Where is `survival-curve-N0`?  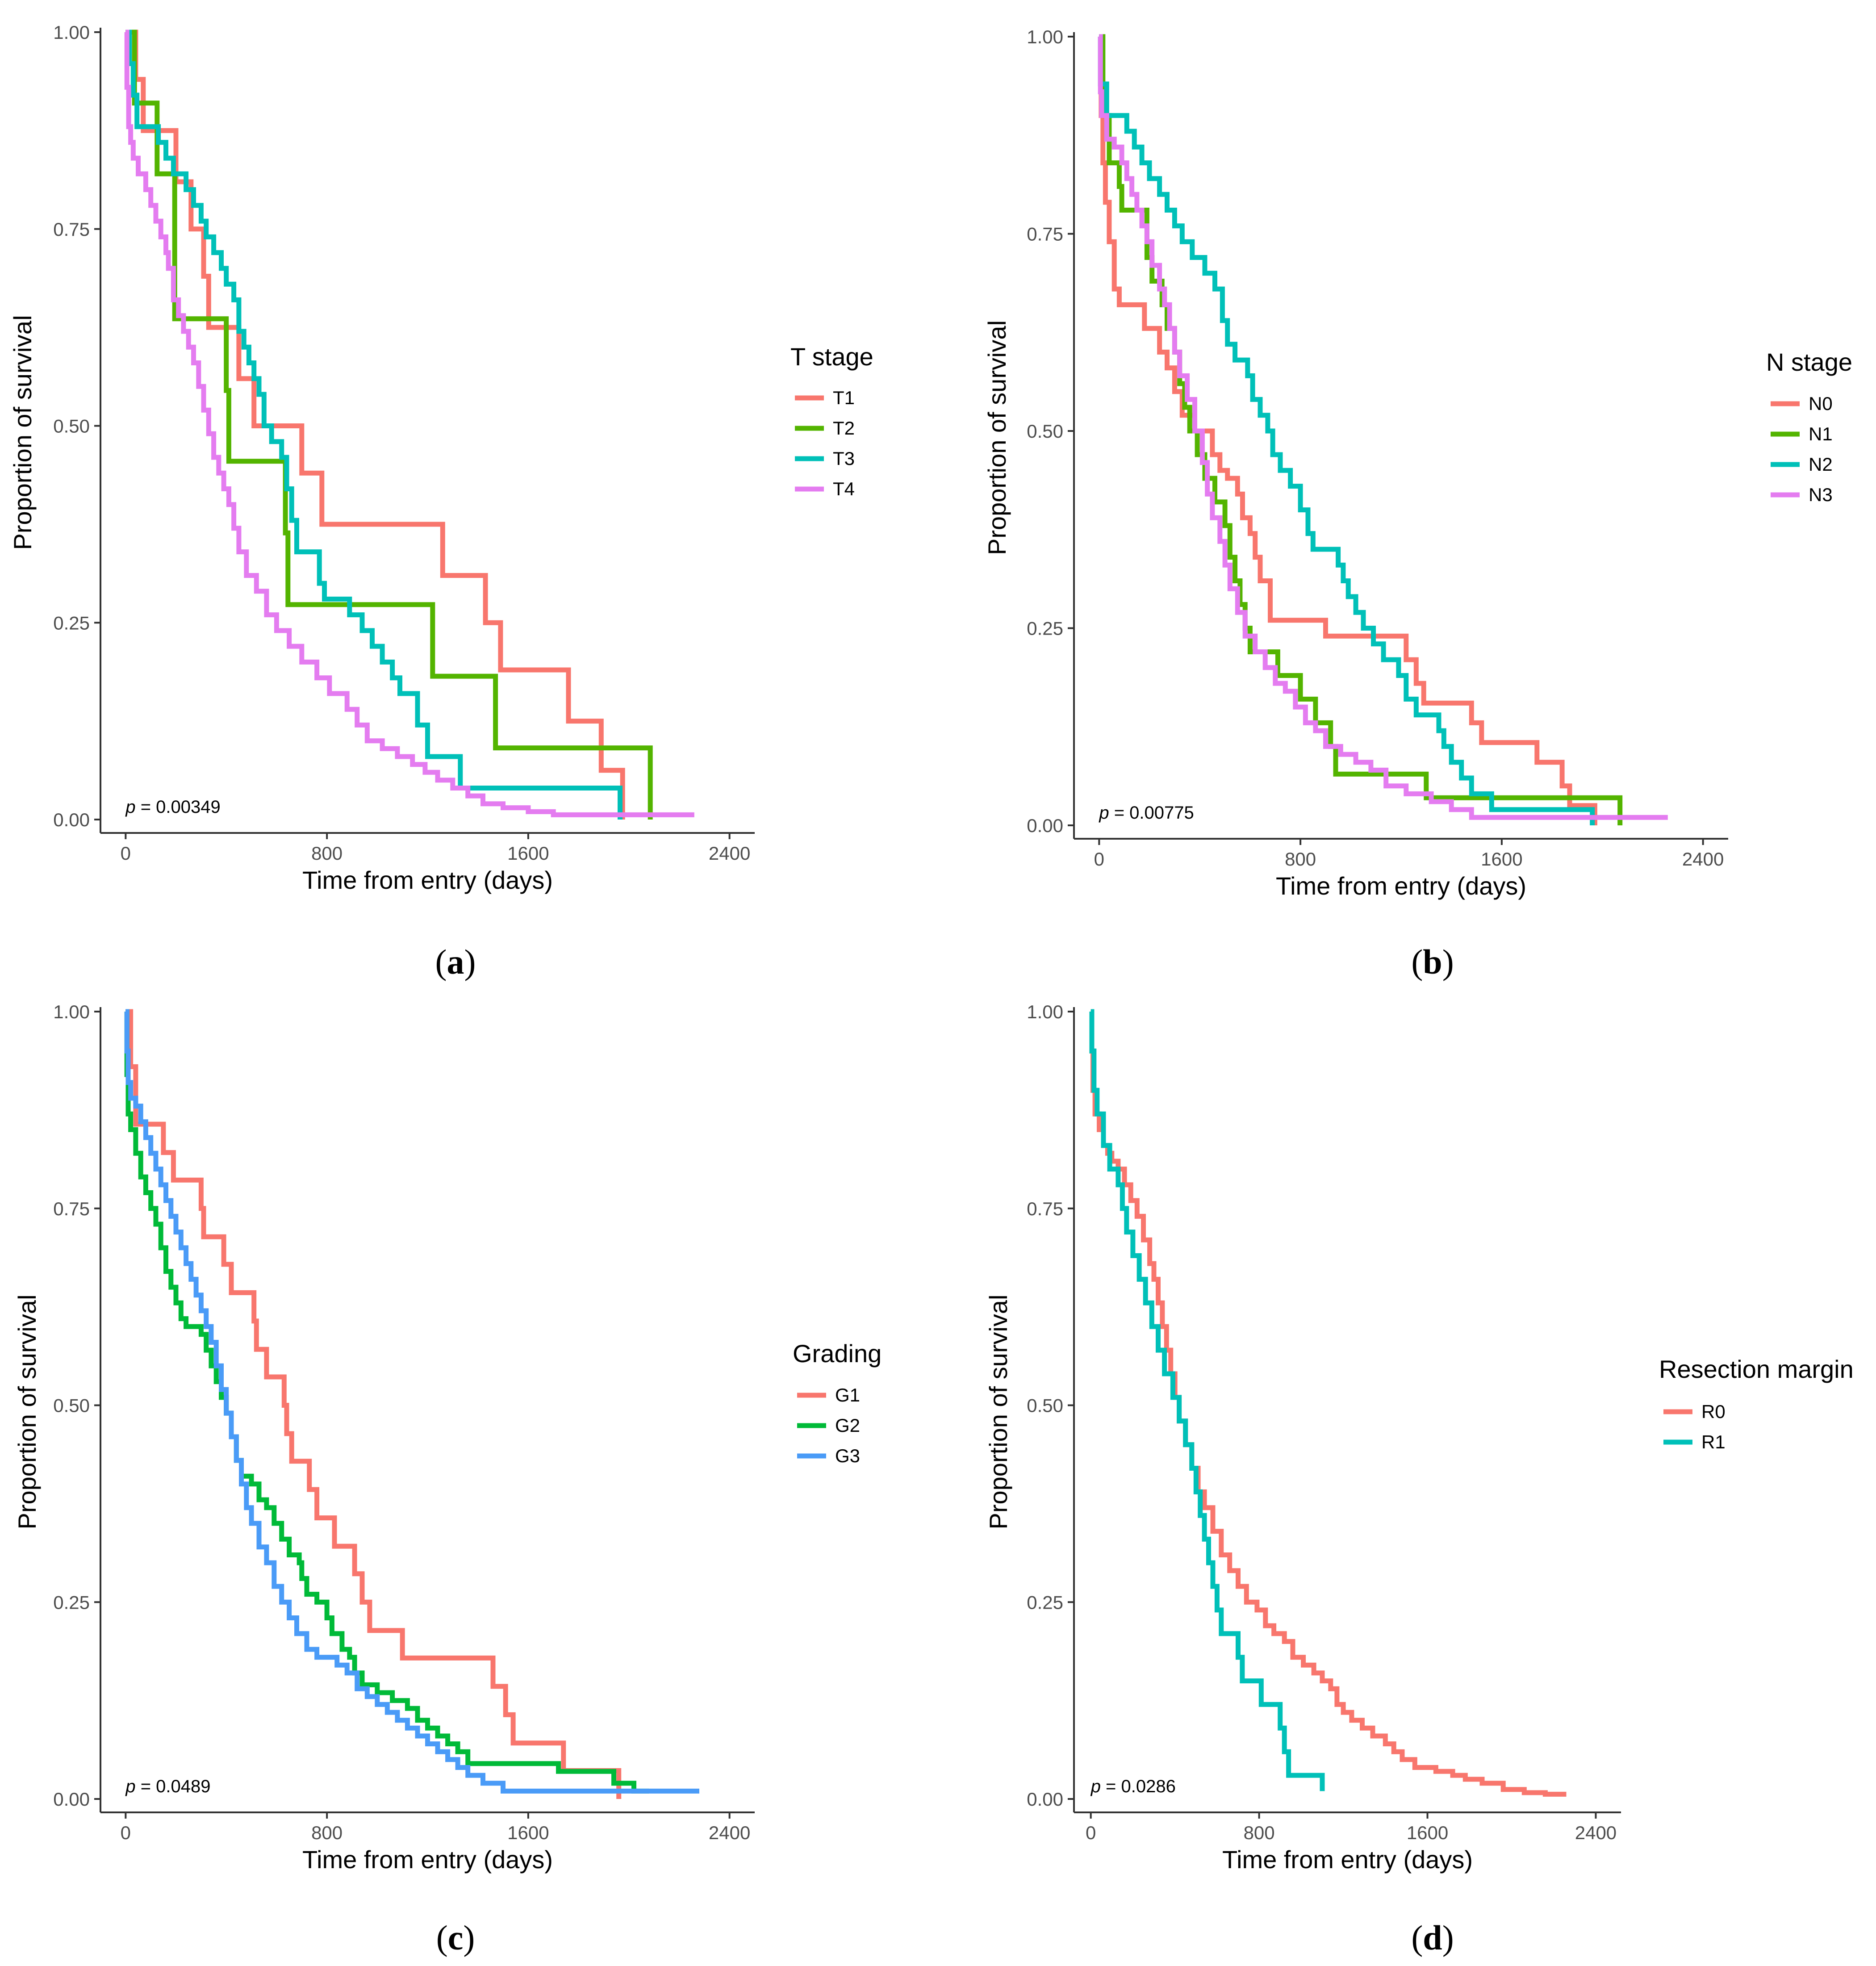
survival-curve-N0 is located at coordinates (1348, 429).